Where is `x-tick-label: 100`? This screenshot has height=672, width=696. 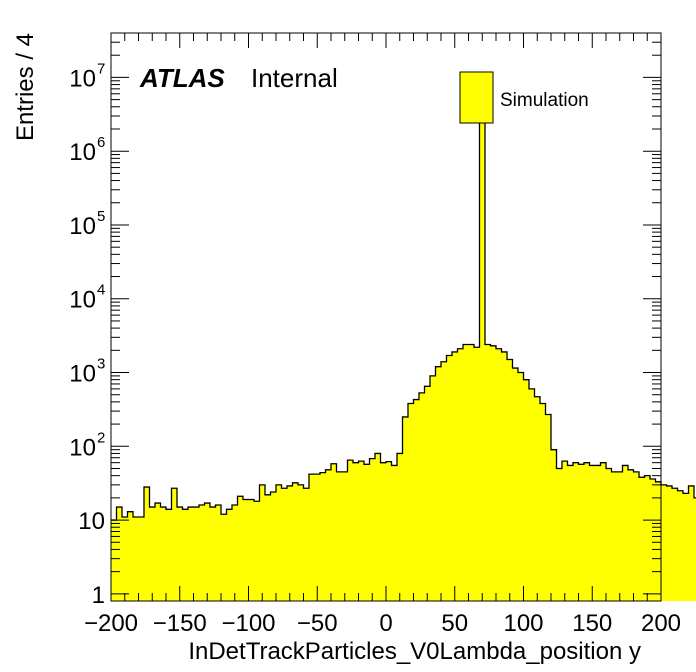
x-tick-label: 100 is located at coordinates (523, 623).